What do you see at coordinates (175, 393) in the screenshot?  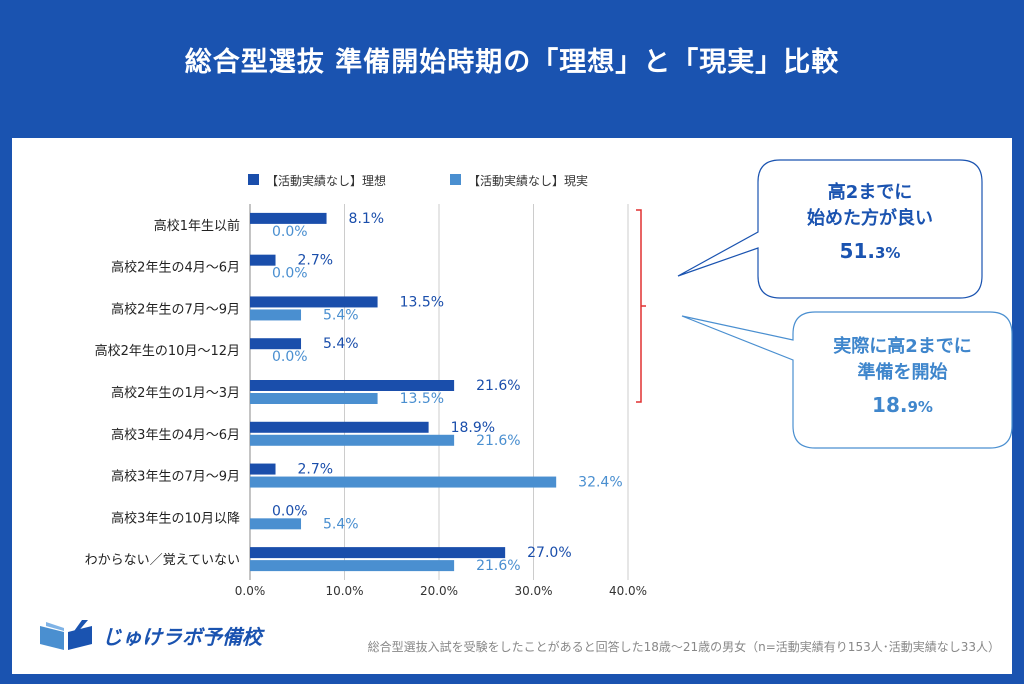 I see `category-label: 高校2年生の1月～3月` at bounding box center [175, 393].